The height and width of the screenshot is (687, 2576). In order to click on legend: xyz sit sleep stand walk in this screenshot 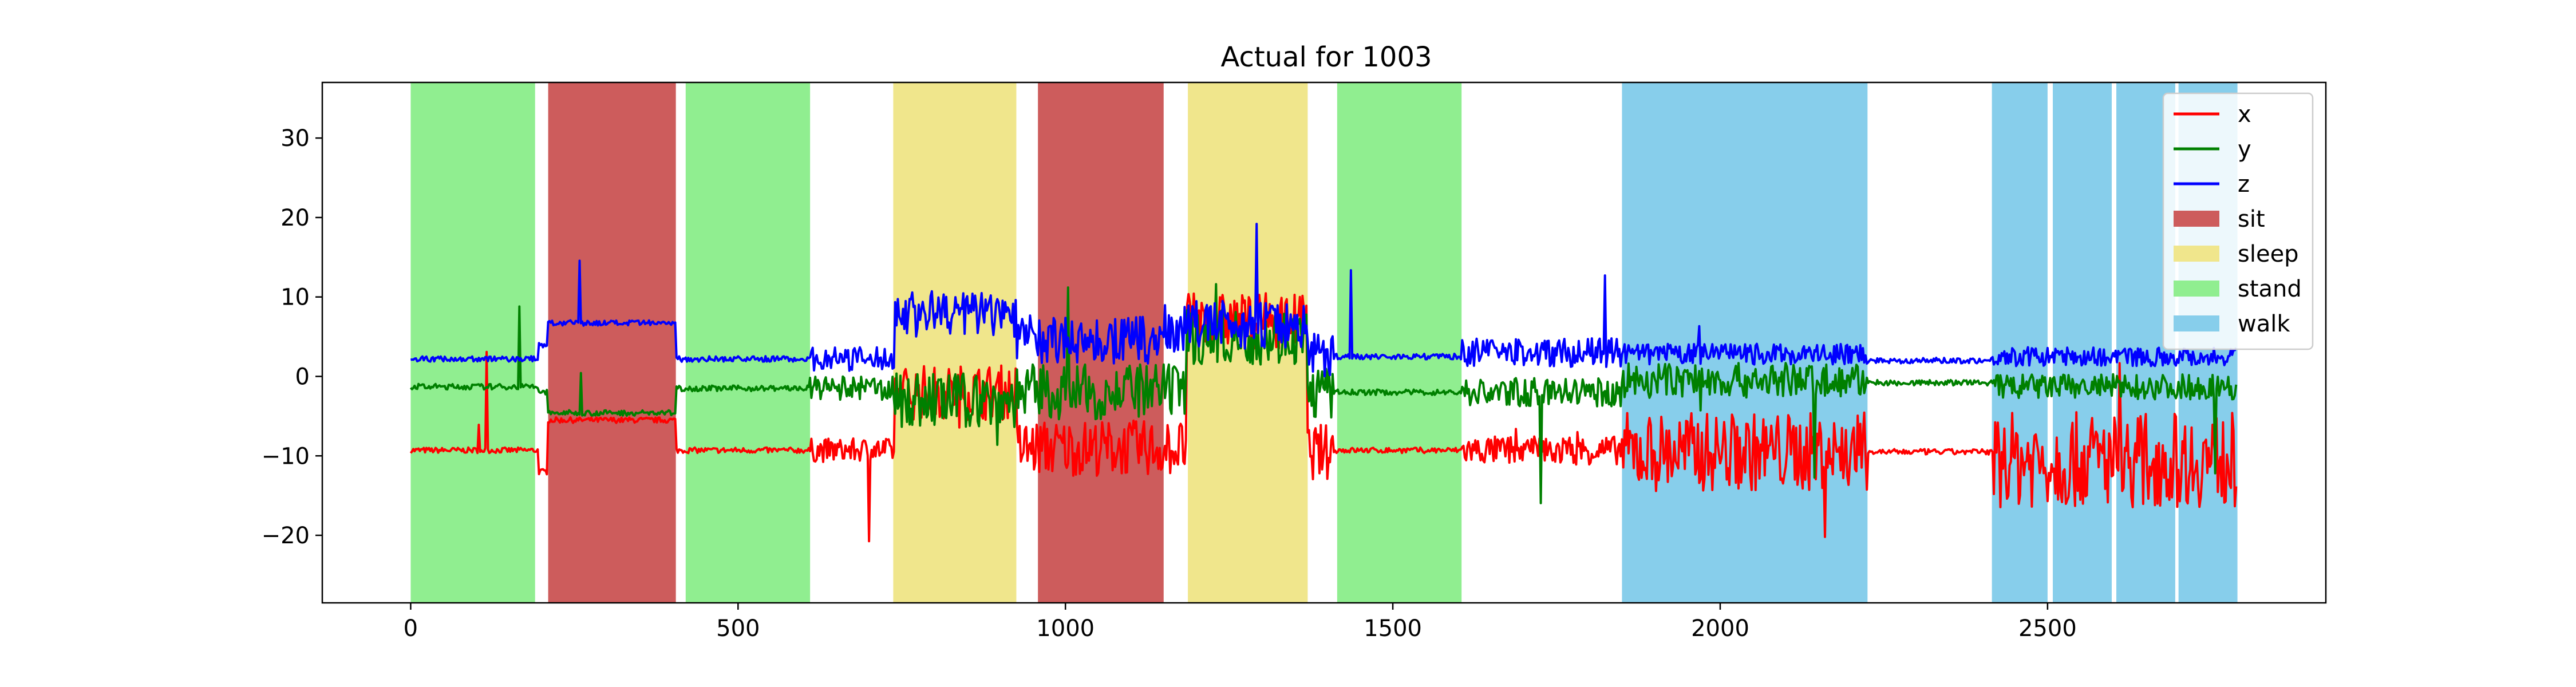, I will do `click(2238, 221)`.